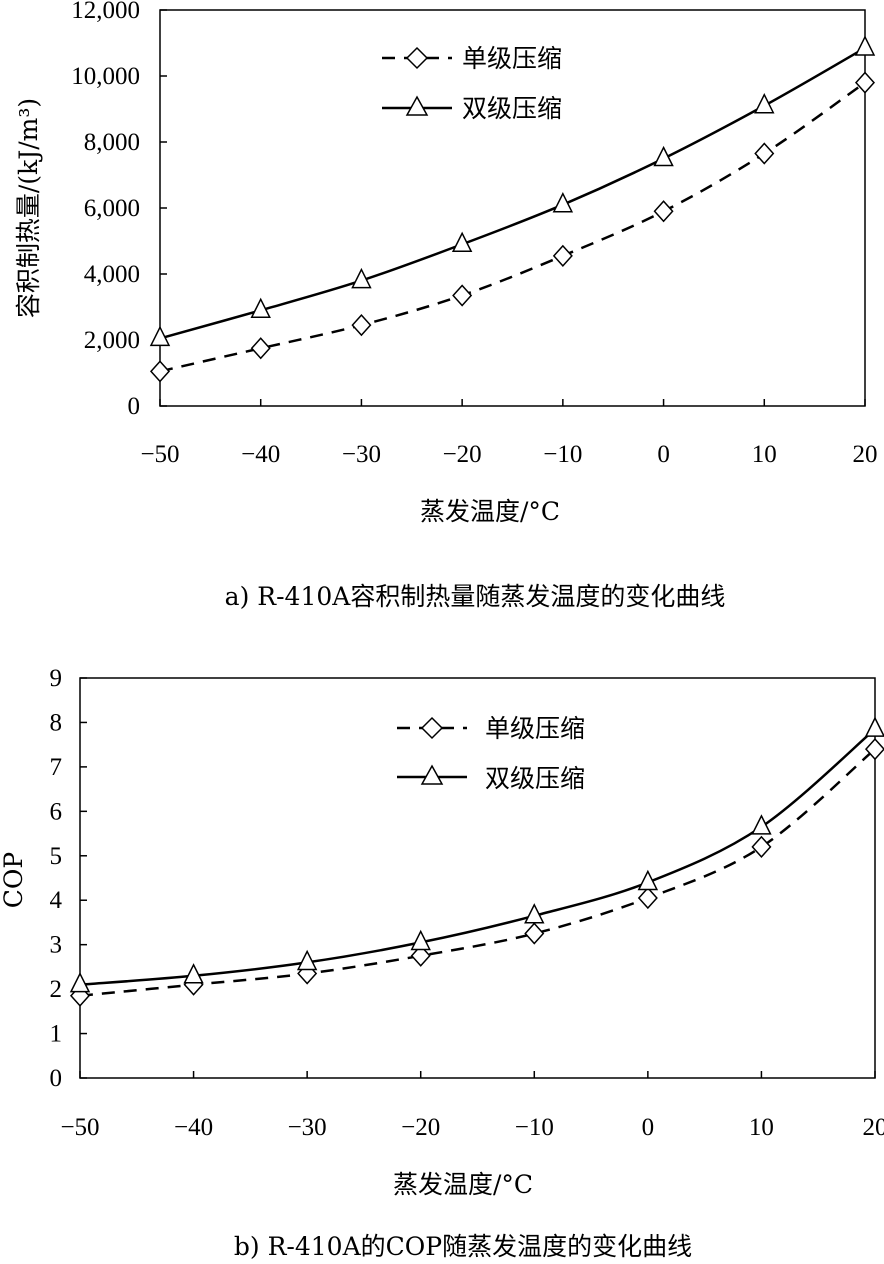 This screenshot has width=884, height=1264. Describe the element at coordinates (105, 76) in the screenshot. I see `y-tick-label: 10,000` at that location.